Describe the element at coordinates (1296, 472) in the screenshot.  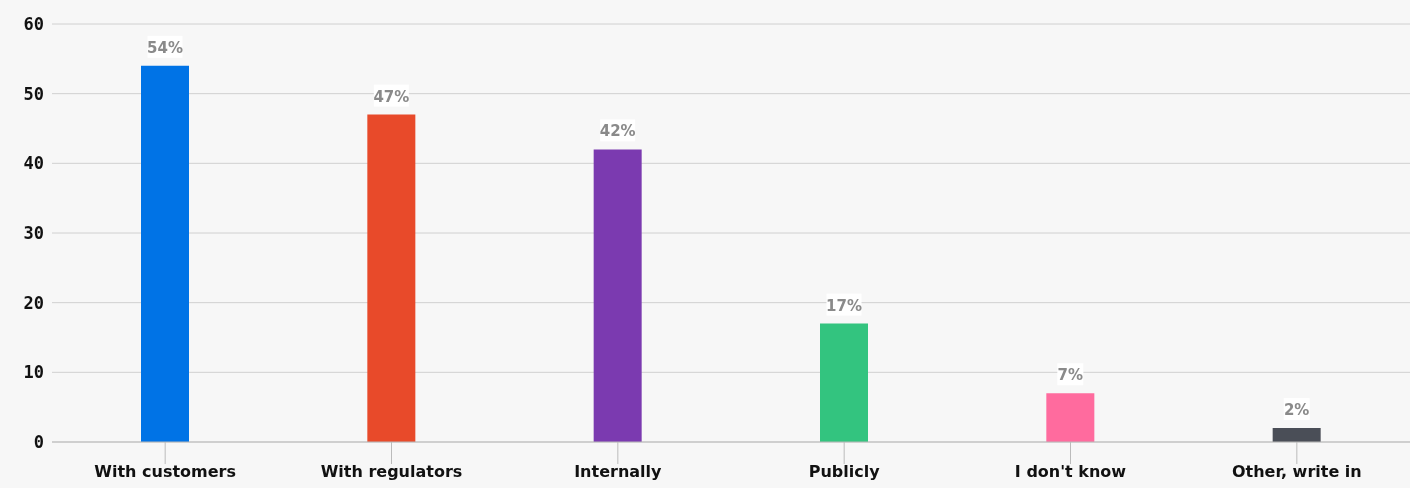
I see `x-tick-label: Other, write in` at that location.